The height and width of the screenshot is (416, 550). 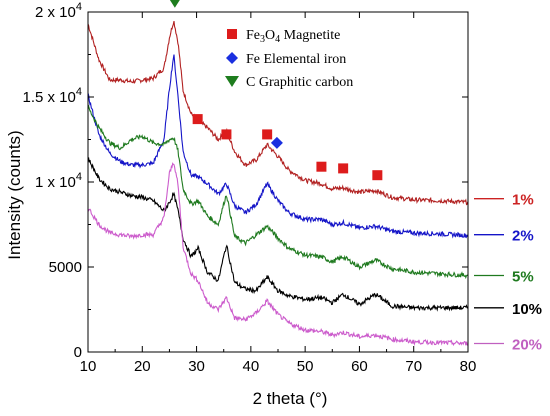 What do you see at coordinates (523, 277) in the screenshot?
I see `series-label: 5%` at bounding box center [523, 277].